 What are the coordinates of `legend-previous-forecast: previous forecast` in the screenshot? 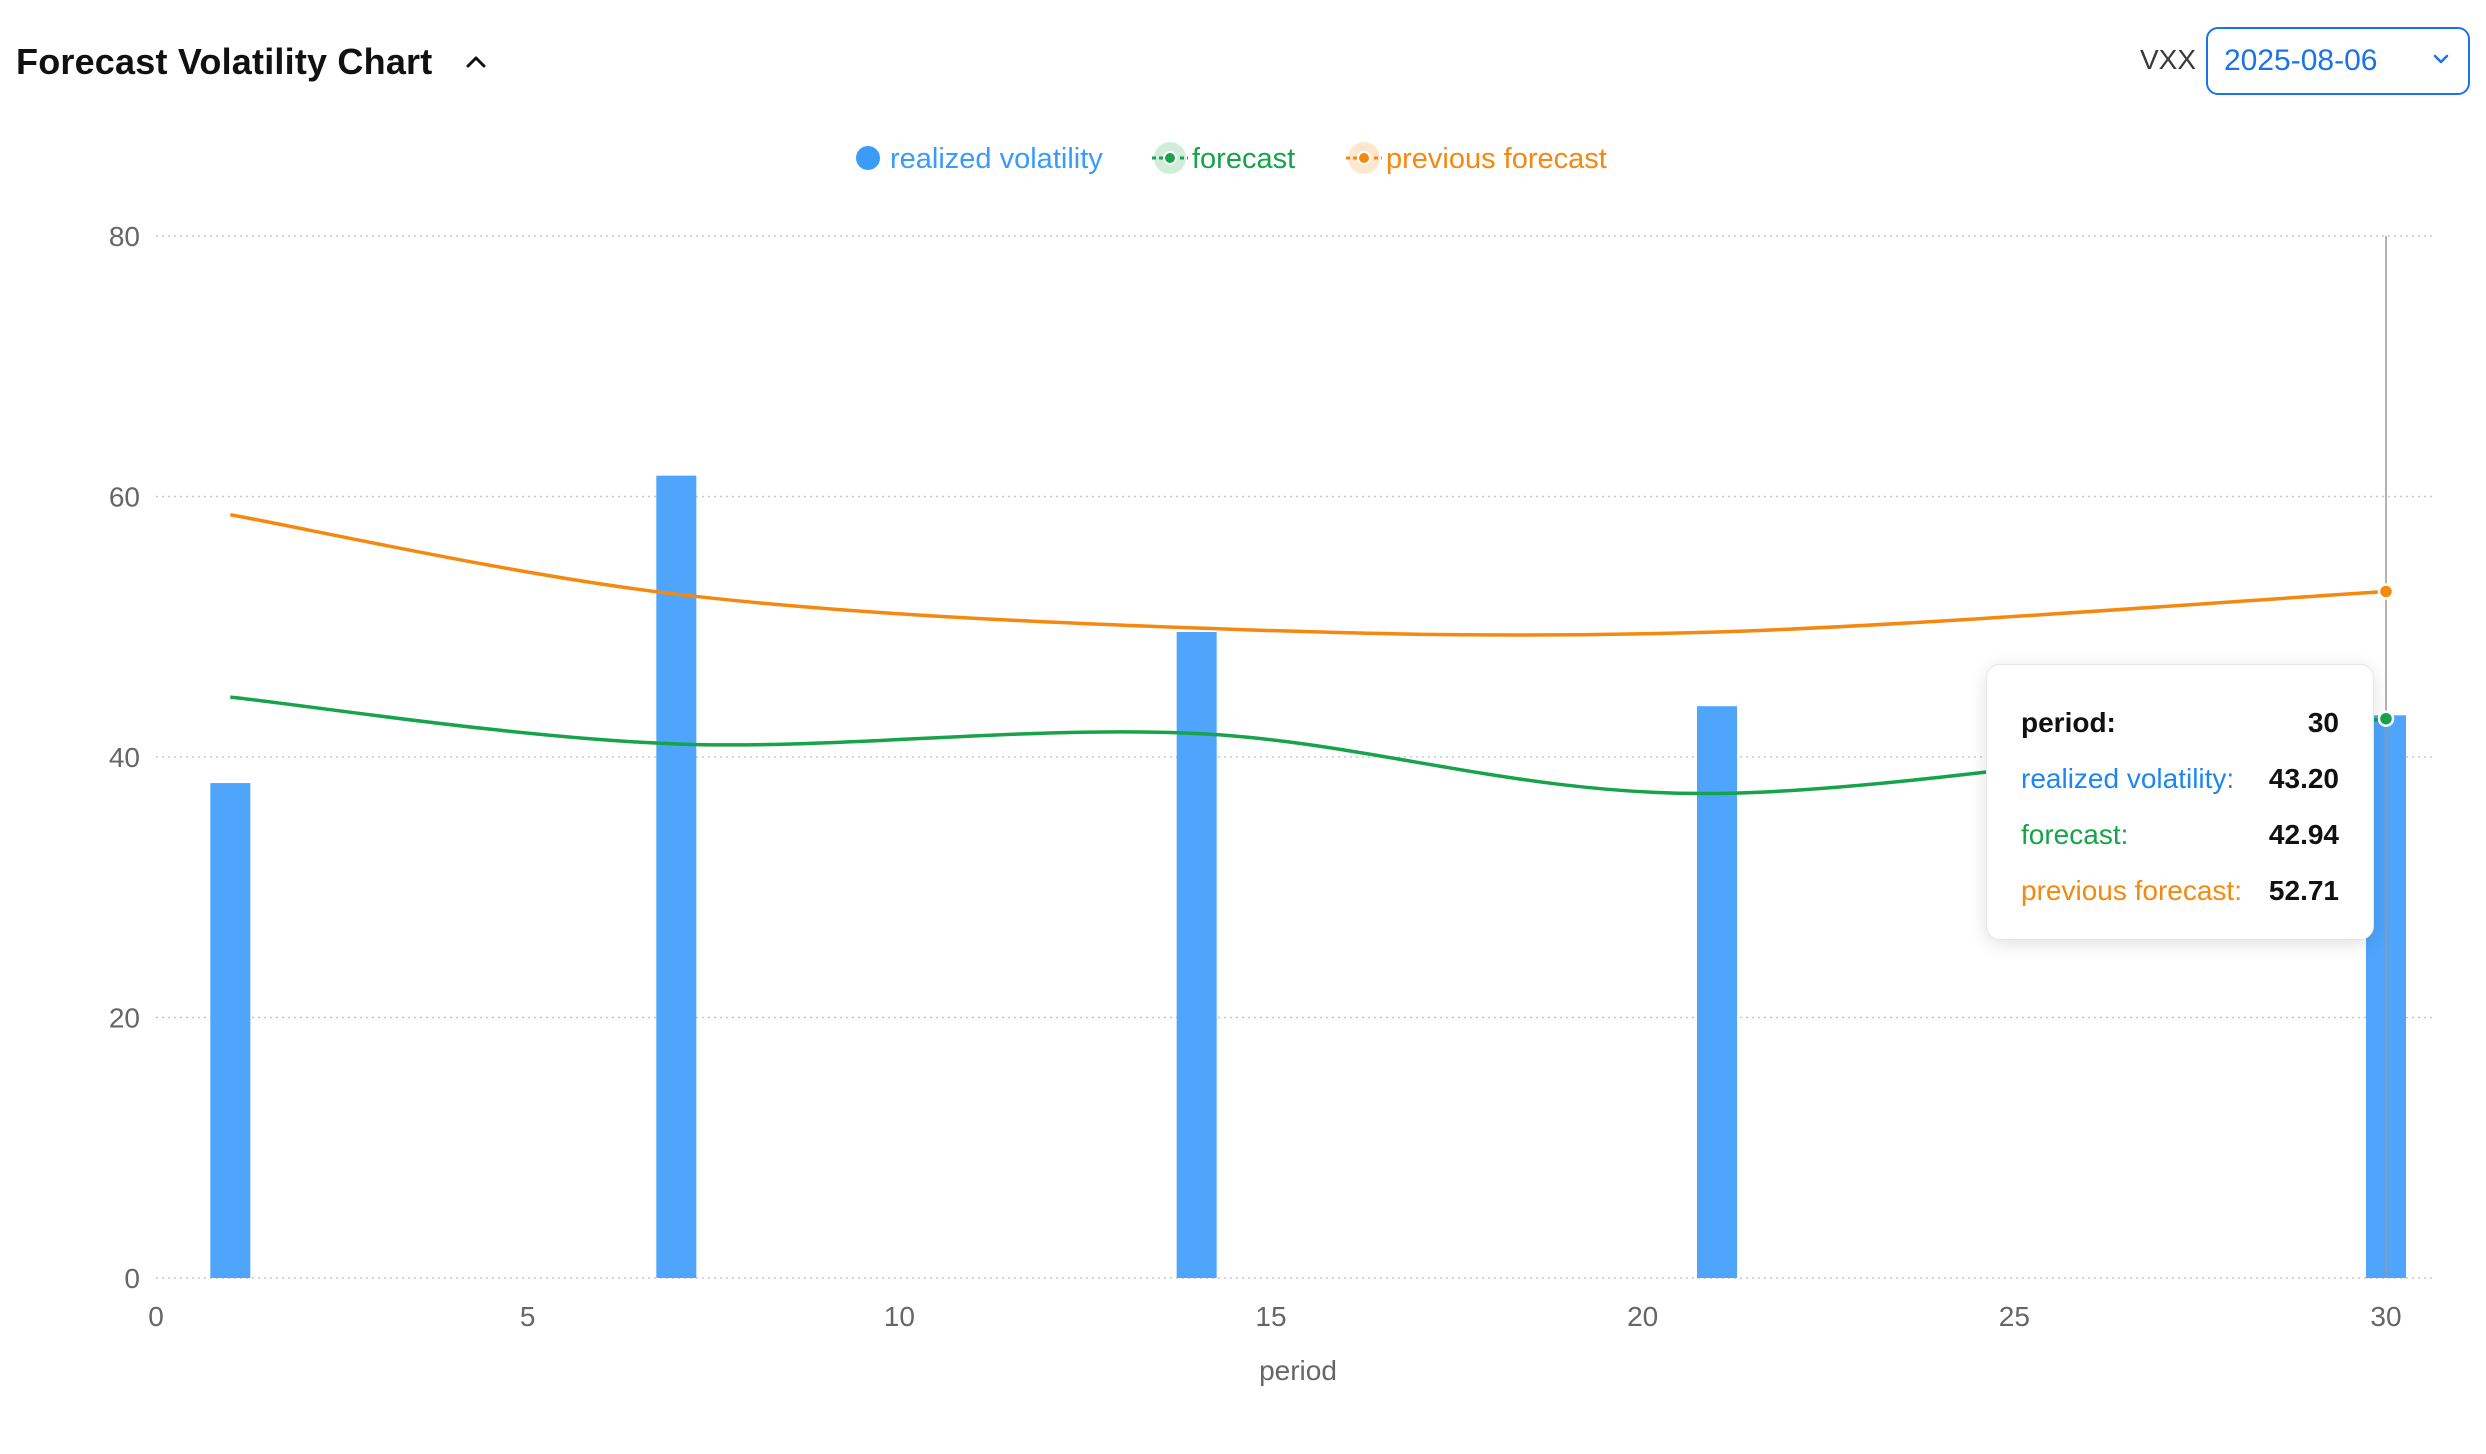 It's located at (1476, 158).